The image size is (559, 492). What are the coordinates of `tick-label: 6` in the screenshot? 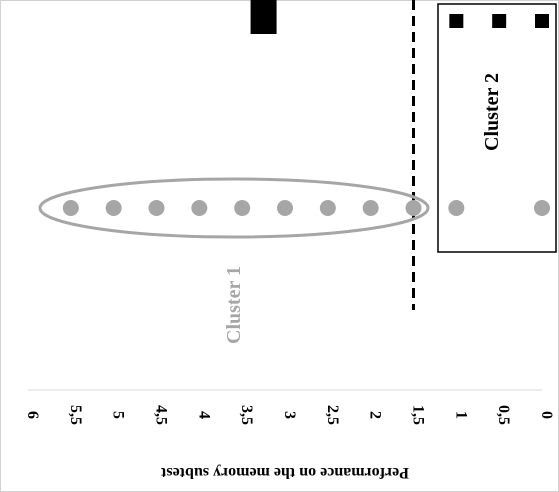 It's located at (32, 415).